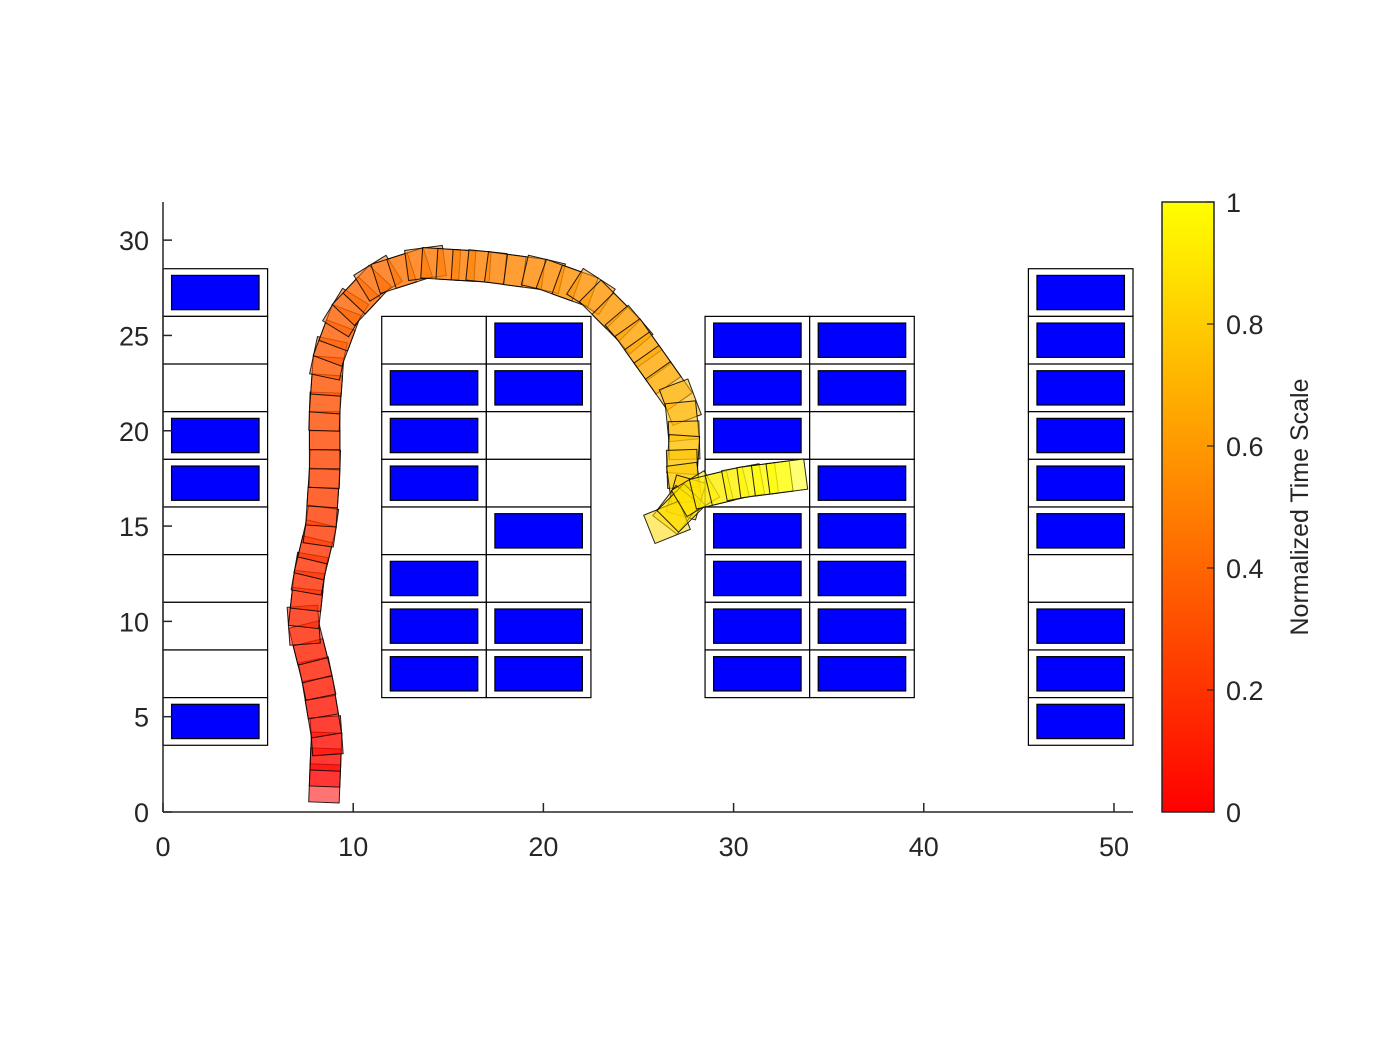 This screenshot has width=1400, height=1050. I want to click on x-tick-label: 30, so click(734, 847).